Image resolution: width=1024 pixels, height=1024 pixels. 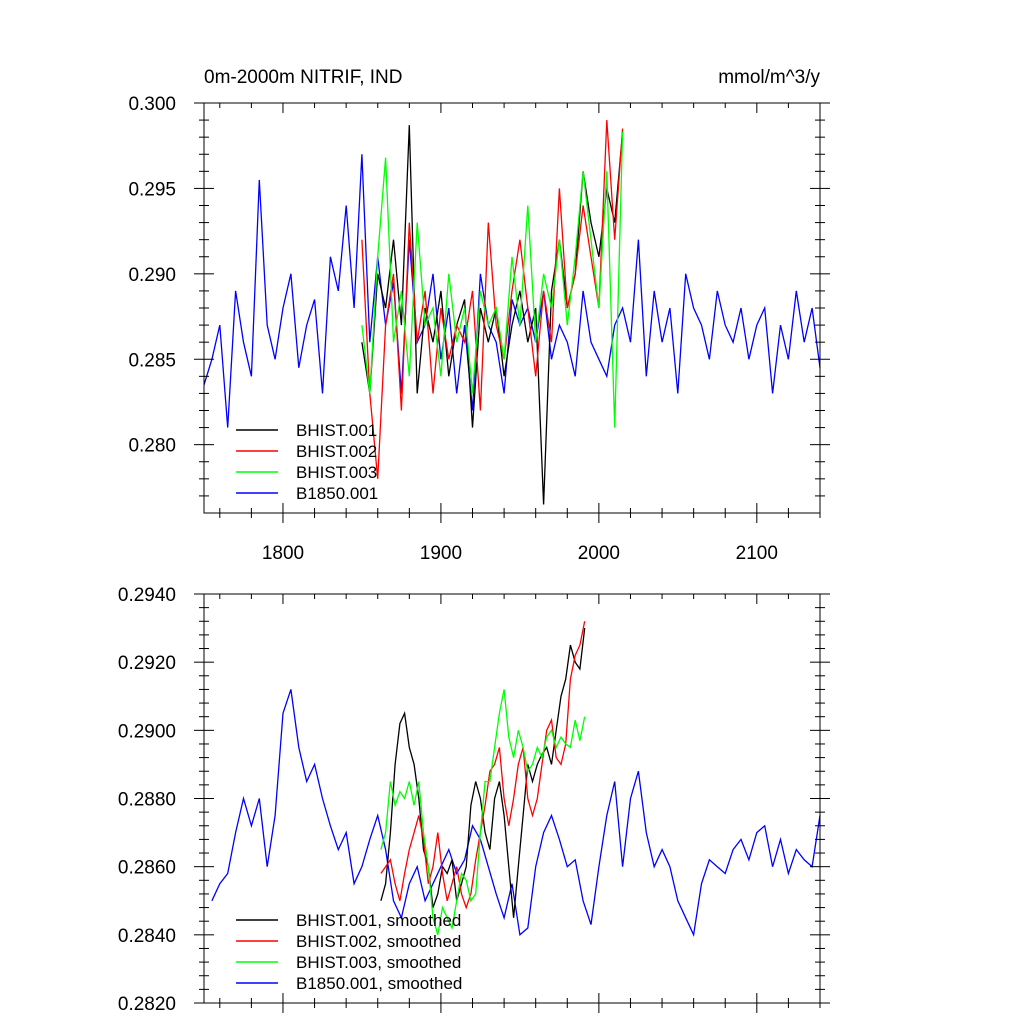 What do you see at coordinates (336, 451) in the screenshot?
I see `legend-label: BHIST.002` at bounding box center [336, 451].